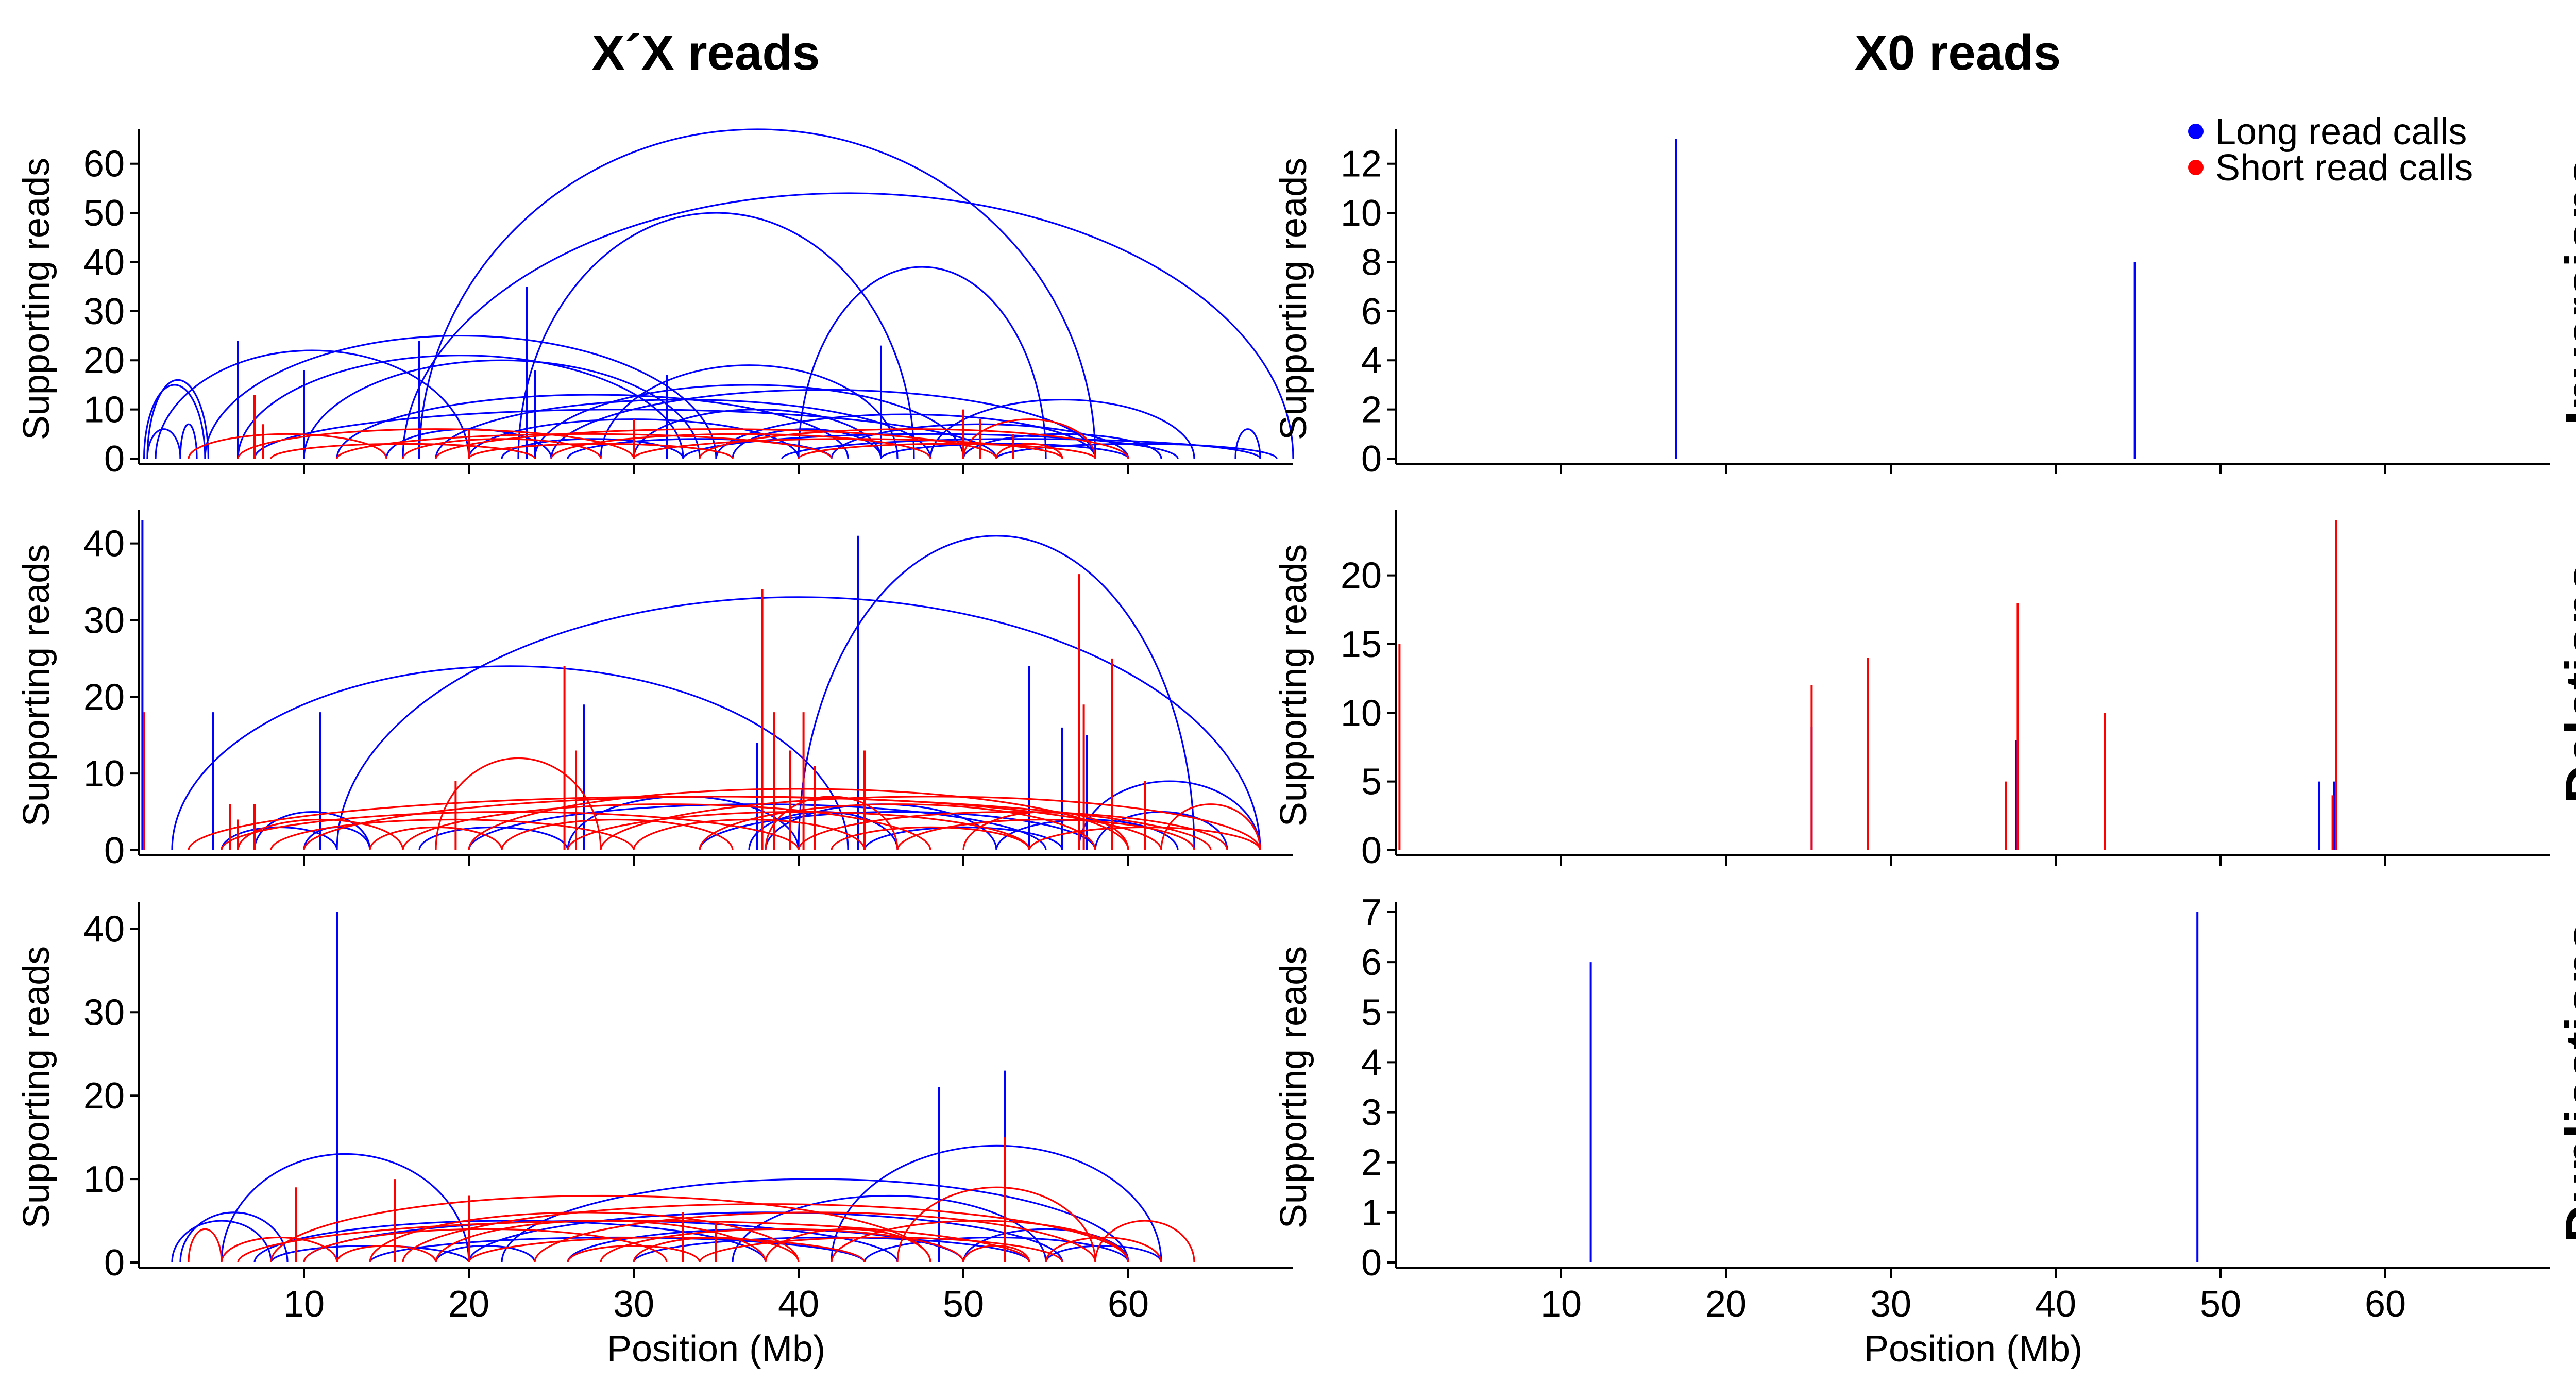  Describe the element at coordinates (2196, 167) in the screenshot. I see `legend-short-marker` at that location.